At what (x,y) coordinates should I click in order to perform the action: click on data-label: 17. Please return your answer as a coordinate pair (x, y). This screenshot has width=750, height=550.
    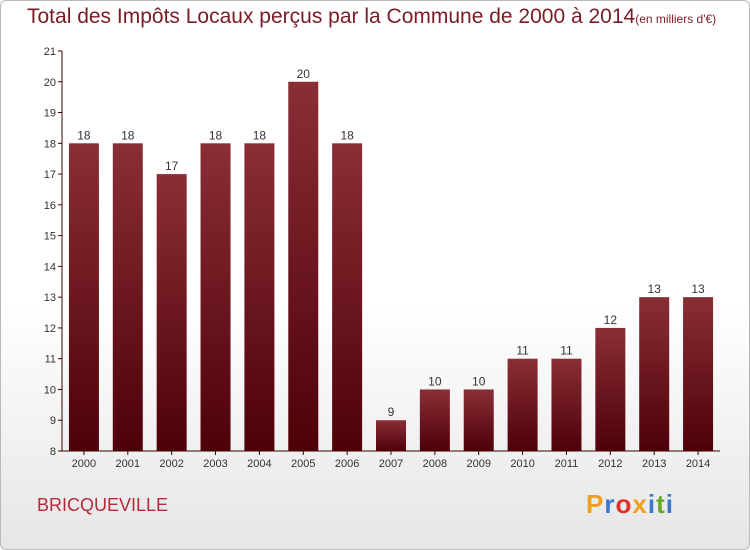
    Looking at the image, I should click on (172, 166).